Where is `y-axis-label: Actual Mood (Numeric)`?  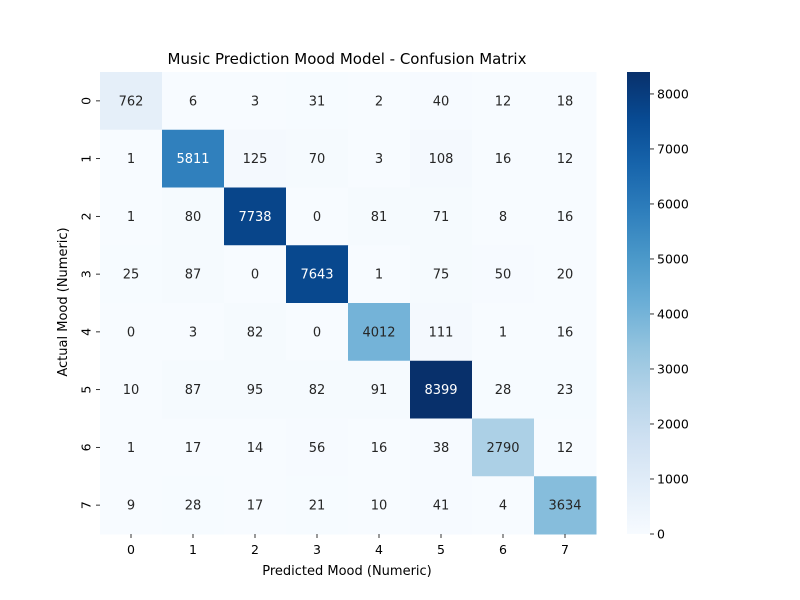 y-axis-label: Actual Mood (Numeric) is located at coordinates (63, 301).